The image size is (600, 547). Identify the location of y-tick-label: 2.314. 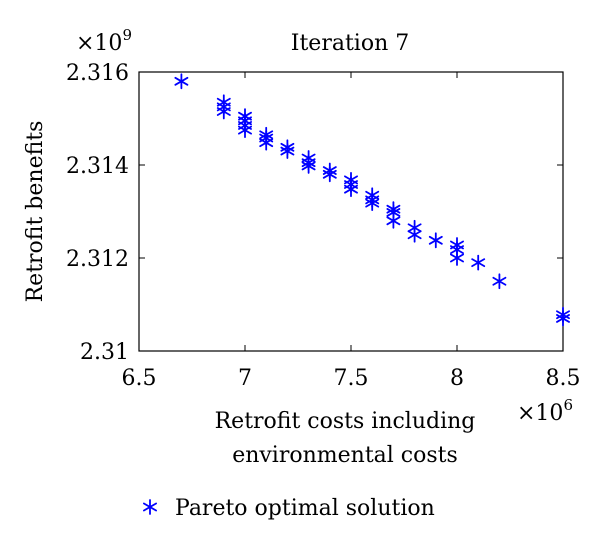
(97, 166).